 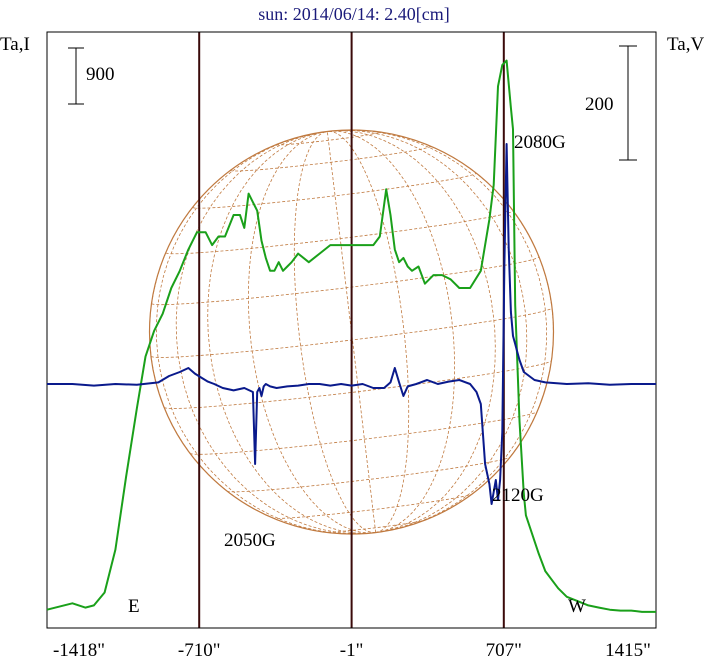 What do you see at coordinates (79, 650) in the screenshot?
I see `x-tick-label: -1418"` at bounding box center [79, 650].